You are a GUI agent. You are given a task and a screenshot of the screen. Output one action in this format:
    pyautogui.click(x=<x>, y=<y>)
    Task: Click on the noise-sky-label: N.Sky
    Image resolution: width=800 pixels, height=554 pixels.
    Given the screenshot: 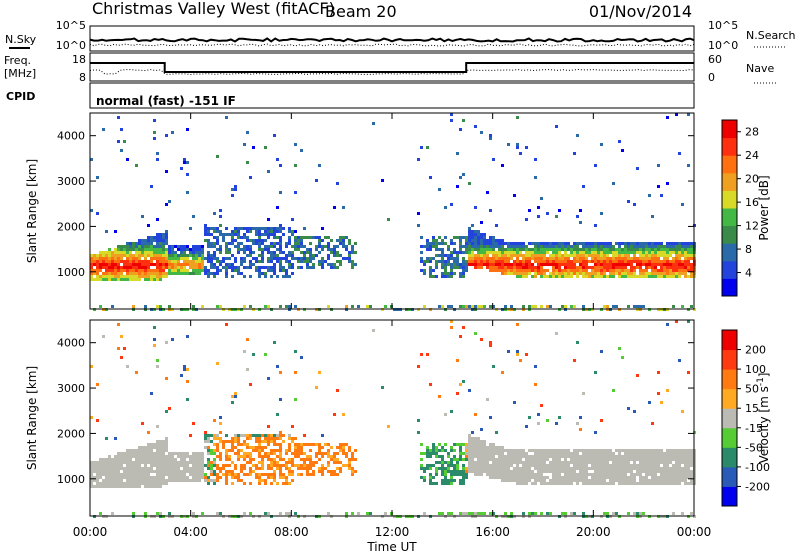 What is the action you would take?
    pyautogui.click(x=21, y=39)
    